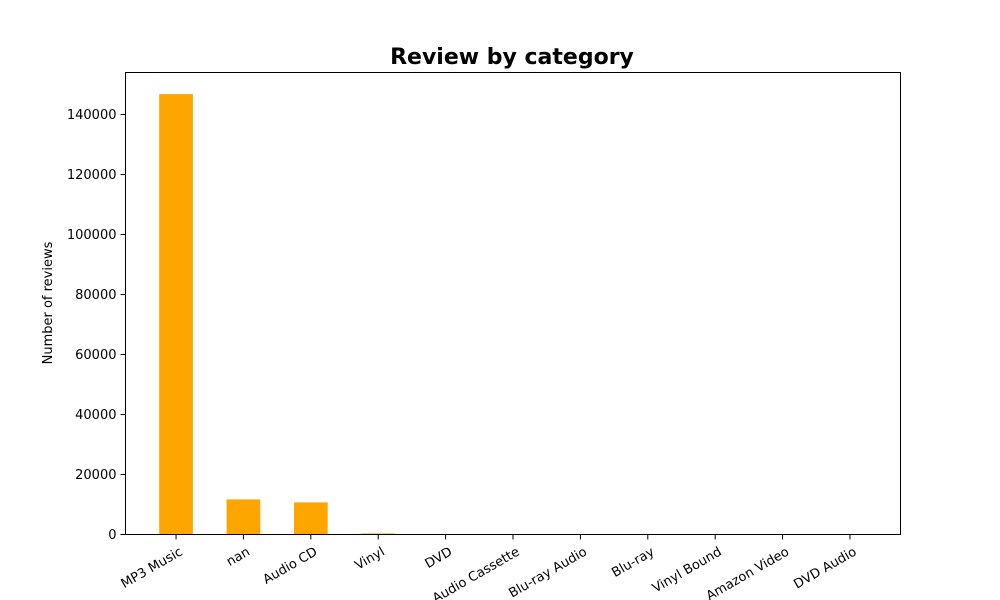 The width and height of the screenshot is (1000, 600). Describe the element at coordinates (152, 568) in the screenshot. I see `x-tick-label: MP3 Music` at that location.